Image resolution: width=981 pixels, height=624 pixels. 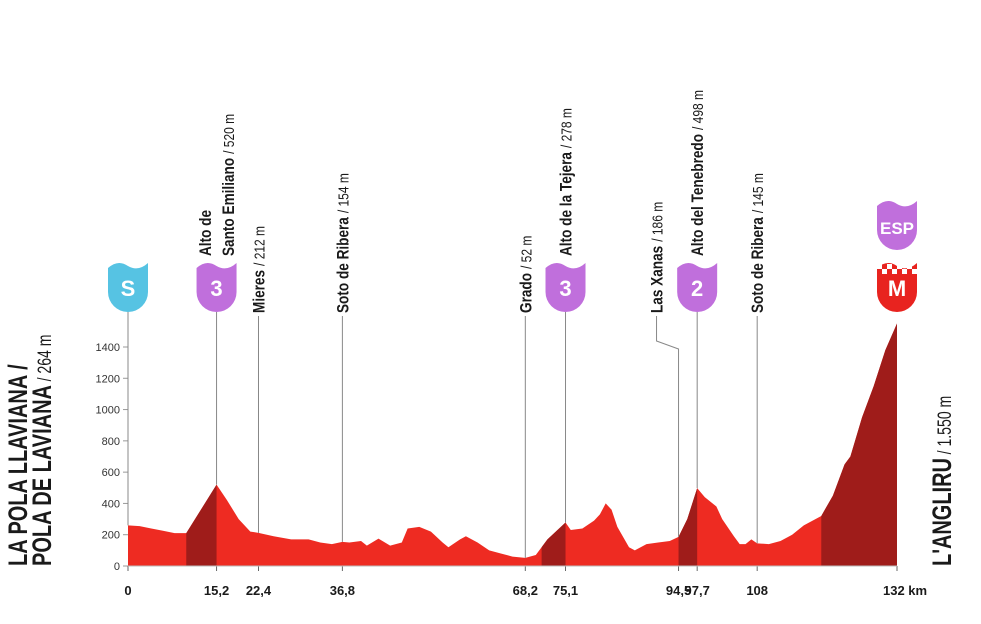 I want to click on x-tick-label: 36,8, so click(x=342, y=590).